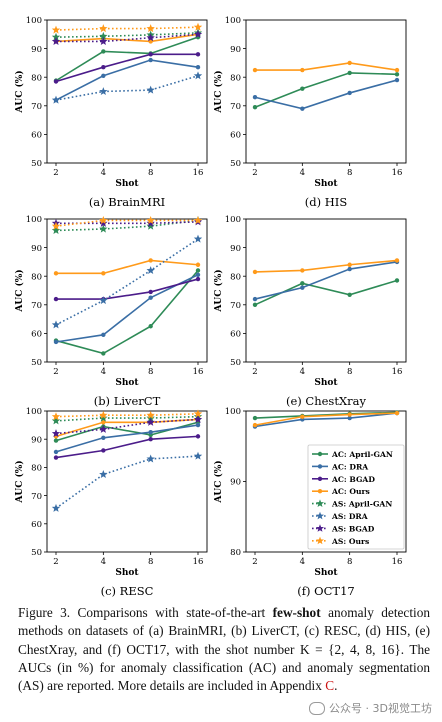 Image resolution: width=442 pixels, height=722 pixels. Describe the element at coordinates (320, 503) in the screenshot. I see `legend-marker-star` at that location.